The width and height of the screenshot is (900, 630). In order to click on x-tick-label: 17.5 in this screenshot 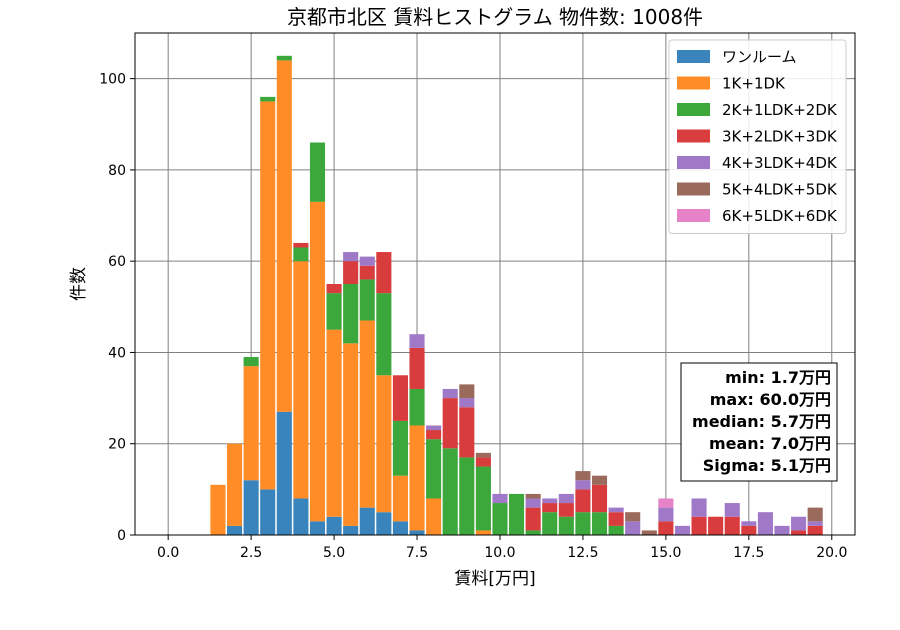, I will do `click(748, 553)`.